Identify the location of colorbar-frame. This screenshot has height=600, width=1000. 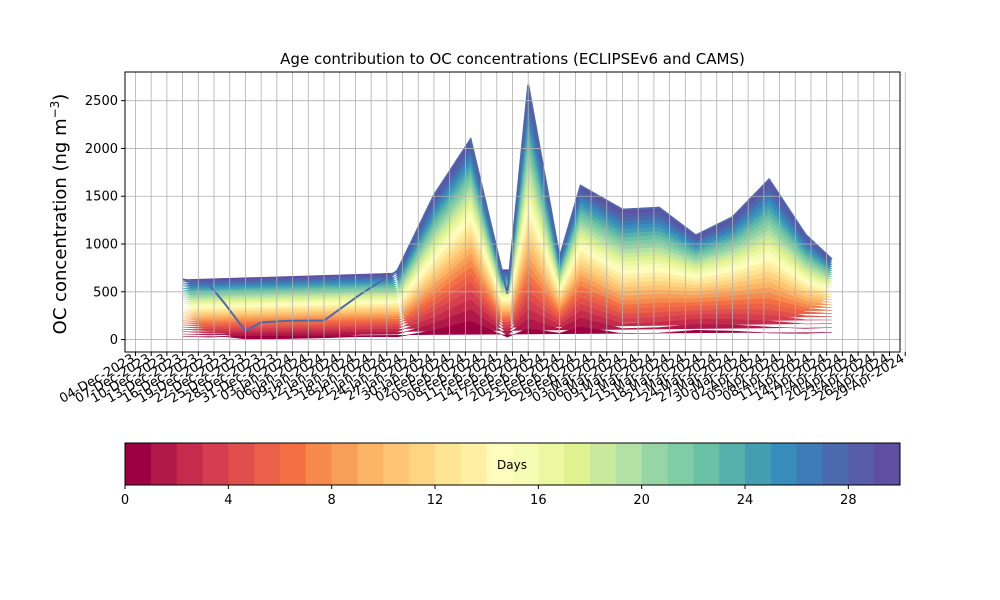
(512, 464).